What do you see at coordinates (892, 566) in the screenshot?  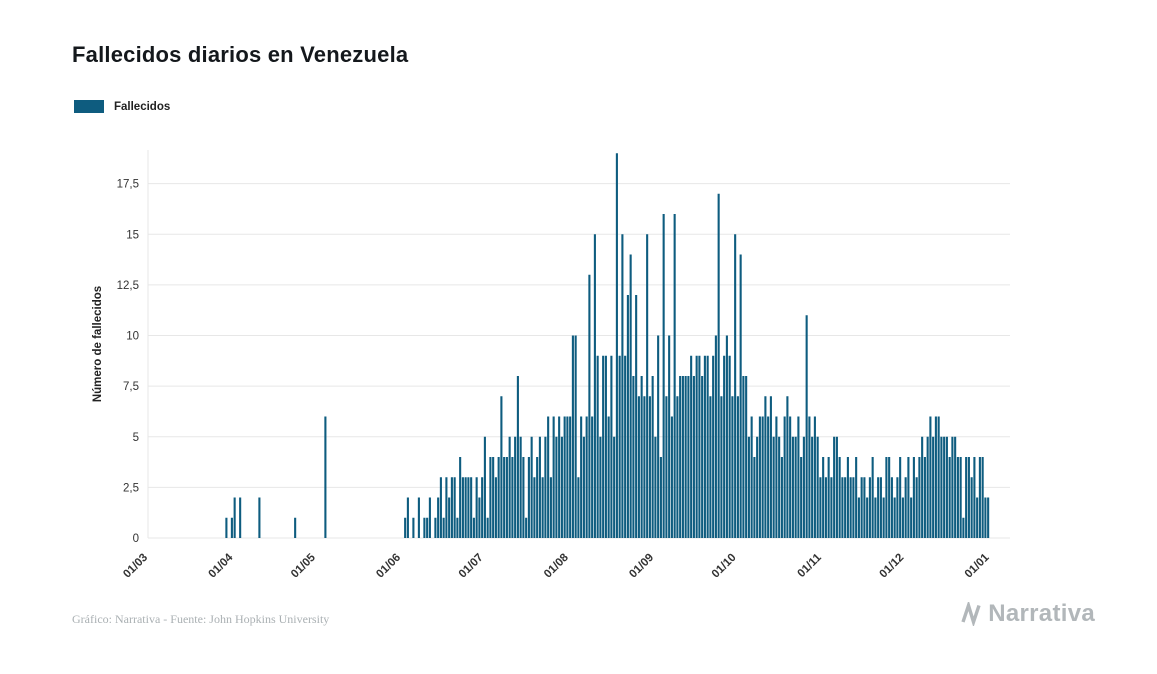 I see `svg-text: 01/12` at bounding box center [892, 566].